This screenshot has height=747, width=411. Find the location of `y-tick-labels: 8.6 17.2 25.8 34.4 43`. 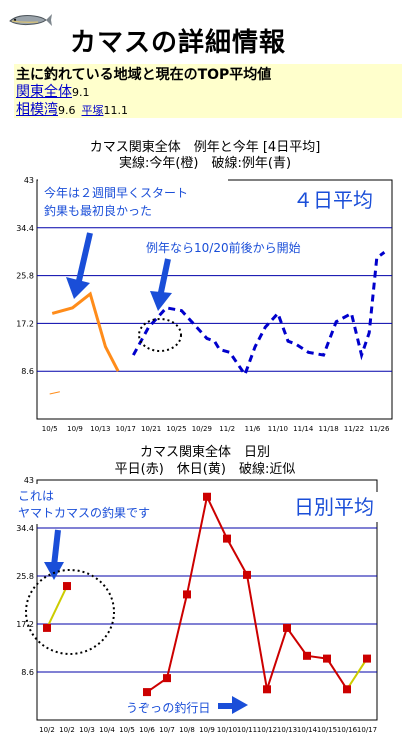

y-tick-labels: 8.6 17.2 25.8 34.4 43 is located at coordinates (25, 276).